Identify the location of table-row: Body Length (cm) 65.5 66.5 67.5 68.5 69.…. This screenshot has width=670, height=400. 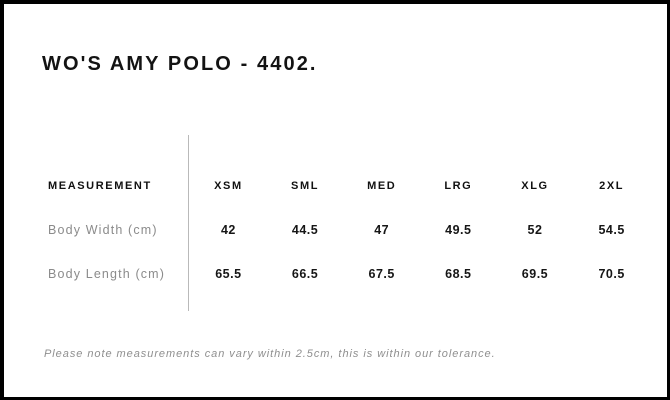
(347, 274).